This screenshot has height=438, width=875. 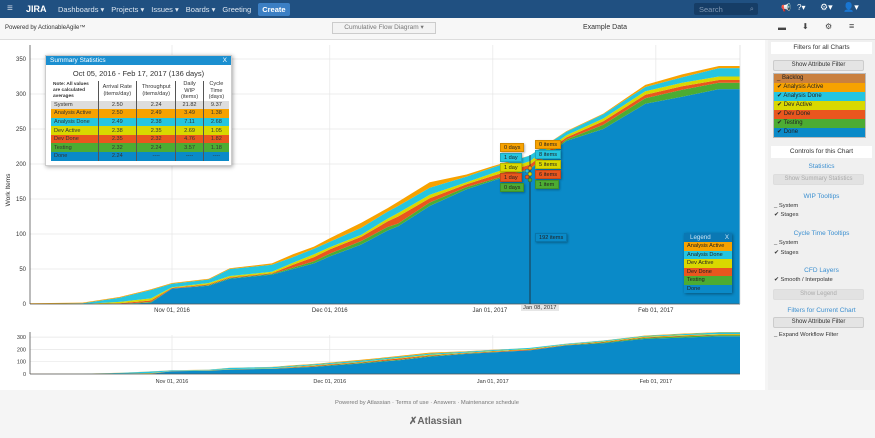 What do you see at coordinates (708, 280) in the screenshot?
I see `legend-item: Testing` at bounding box center [708, 280].